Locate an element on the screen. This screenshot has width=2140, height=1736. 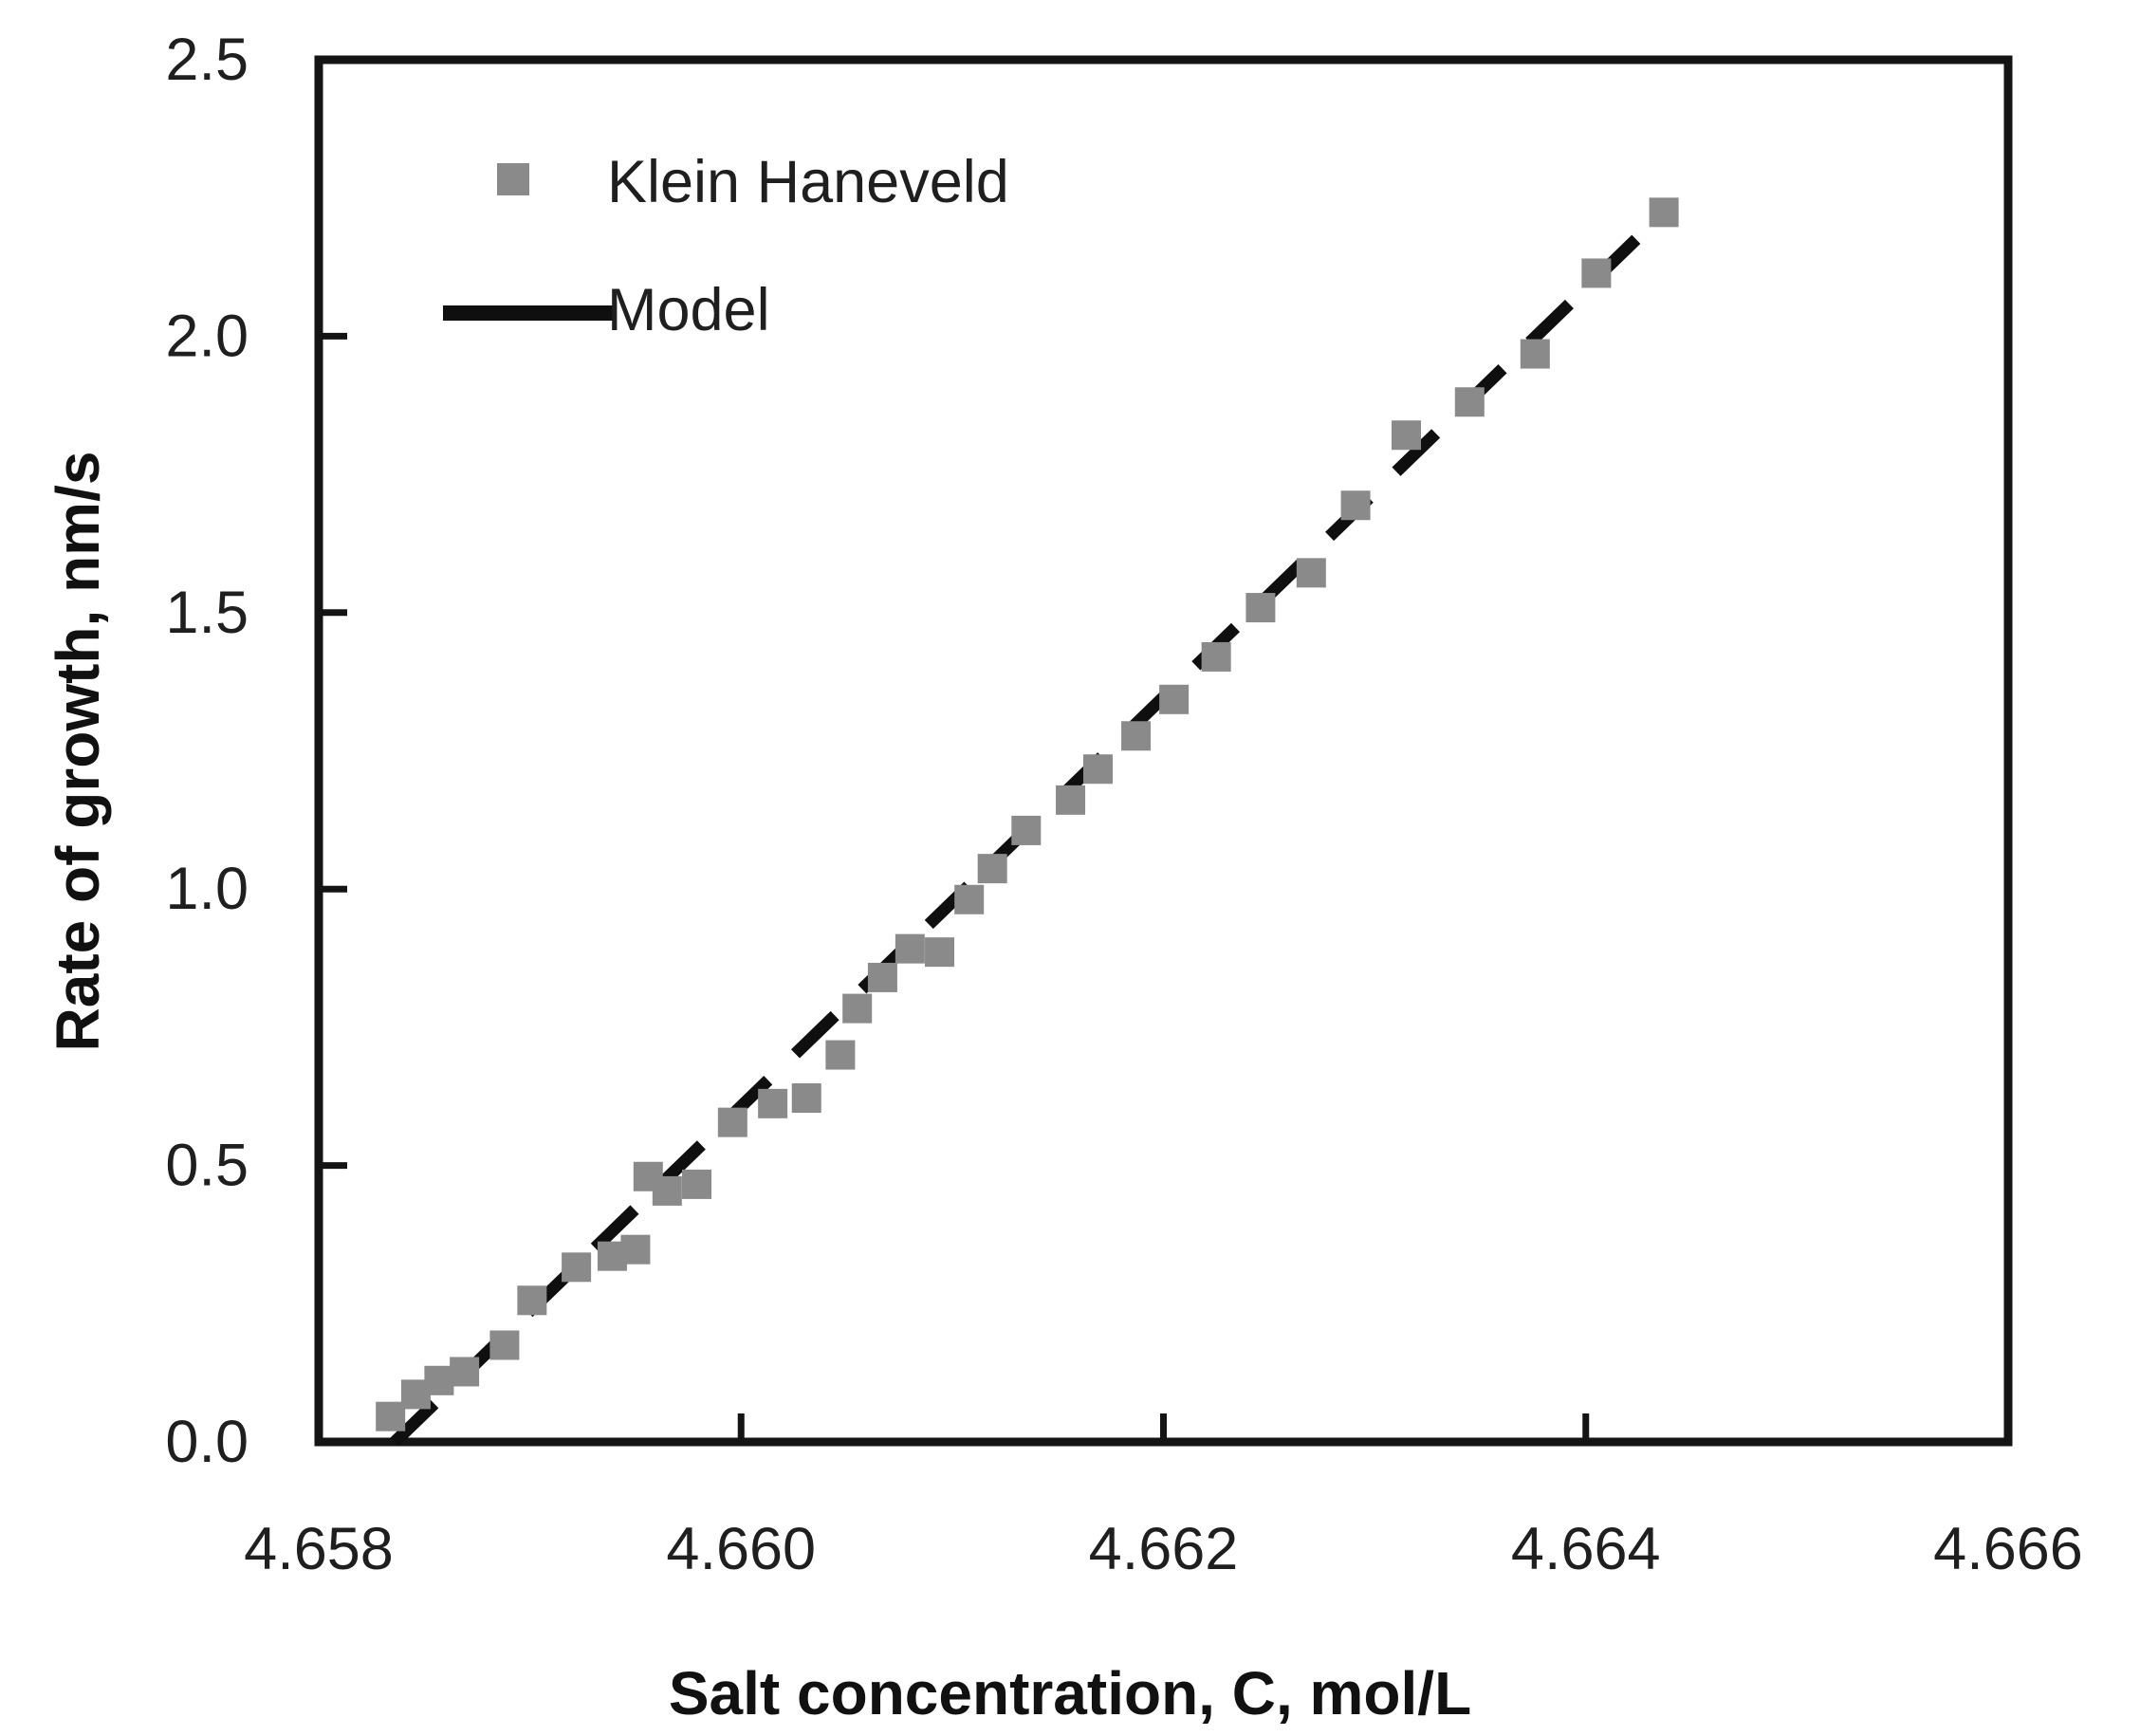
y-tick-label: 1.5 is located at coordinates (207, 613).